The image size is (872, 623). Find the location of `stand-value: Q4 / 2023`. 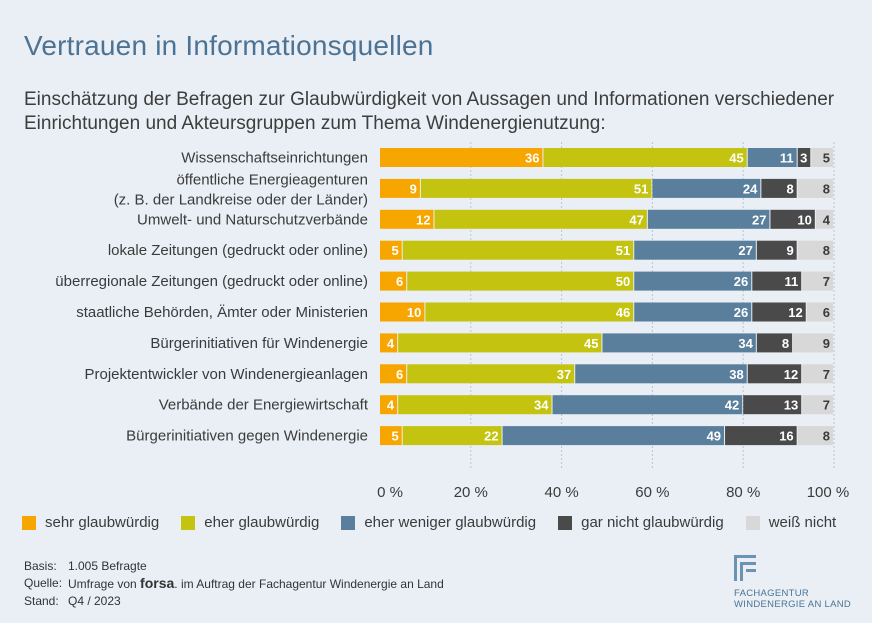

stand-value: Q4 / 2023 is located at coordinates (94, 601).